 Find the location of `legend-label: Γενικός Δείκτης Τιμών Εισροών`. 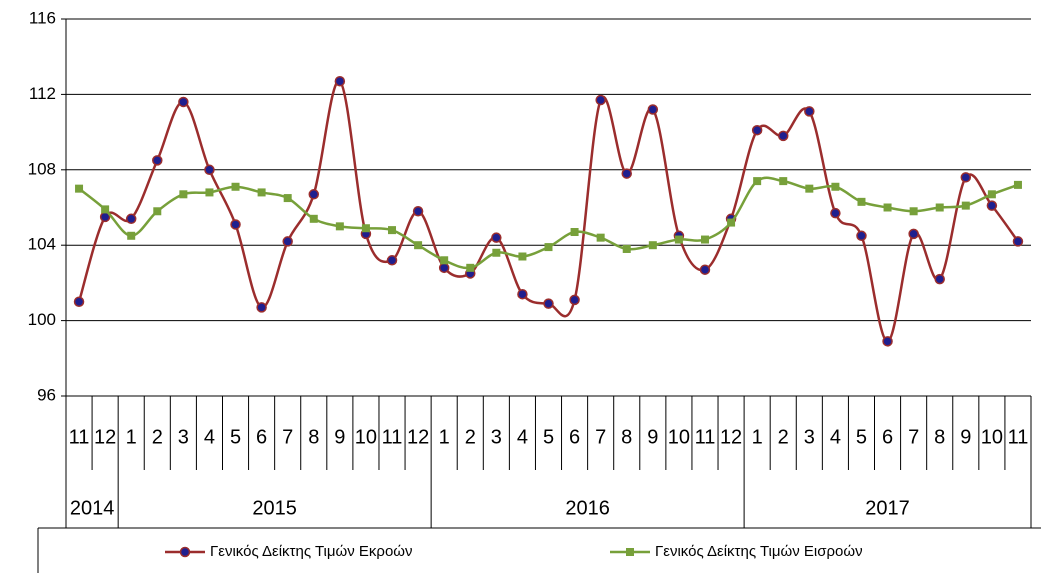

legend-label: Γενικός Δείκτης Τιμών Εισροών is located at coordinates (759, 551).